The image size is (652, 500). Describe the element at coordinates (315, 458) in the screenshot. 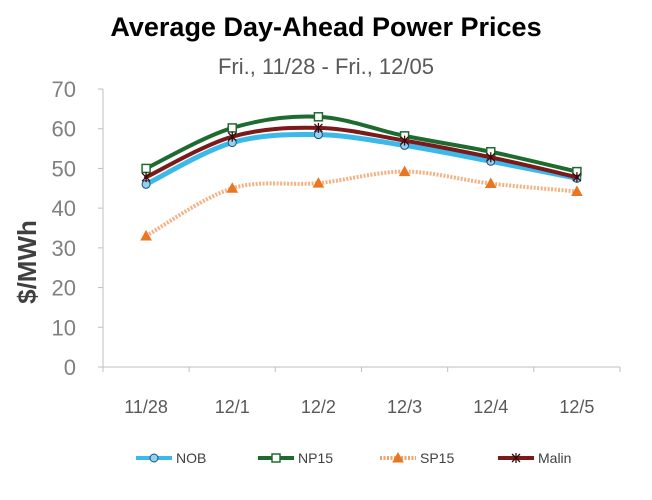

I see `legend-label-np15: NP15` at that location.